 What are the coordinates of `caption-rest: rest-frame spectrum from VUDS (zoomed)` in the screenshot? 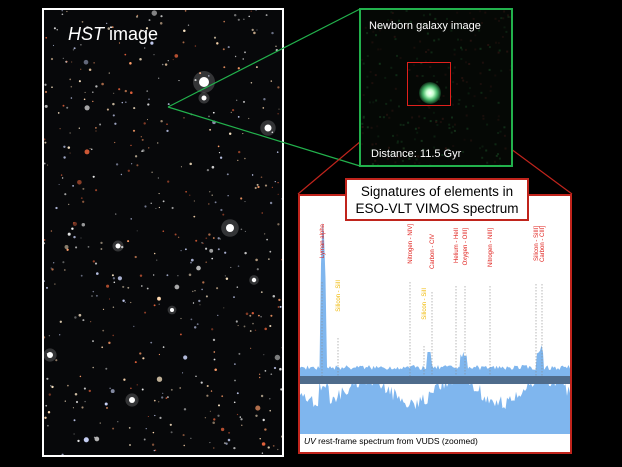 It's located at (396, 441).